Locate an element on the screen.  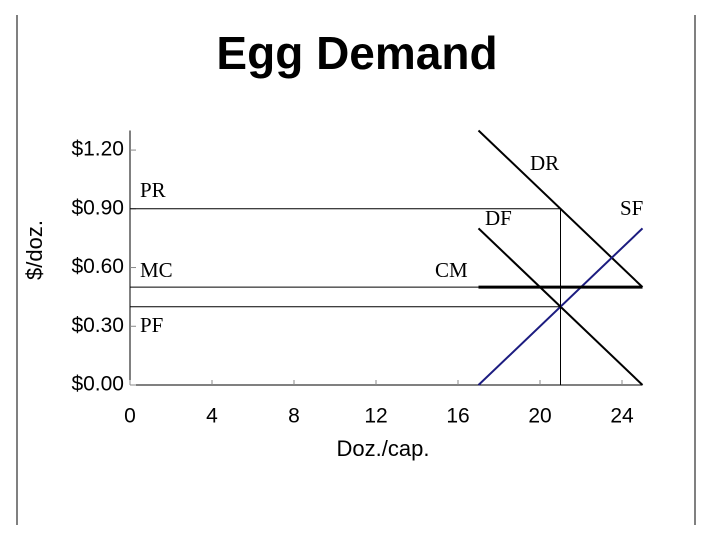
x-axis-label: Doz./cap. is located at coordinates (383, 448).